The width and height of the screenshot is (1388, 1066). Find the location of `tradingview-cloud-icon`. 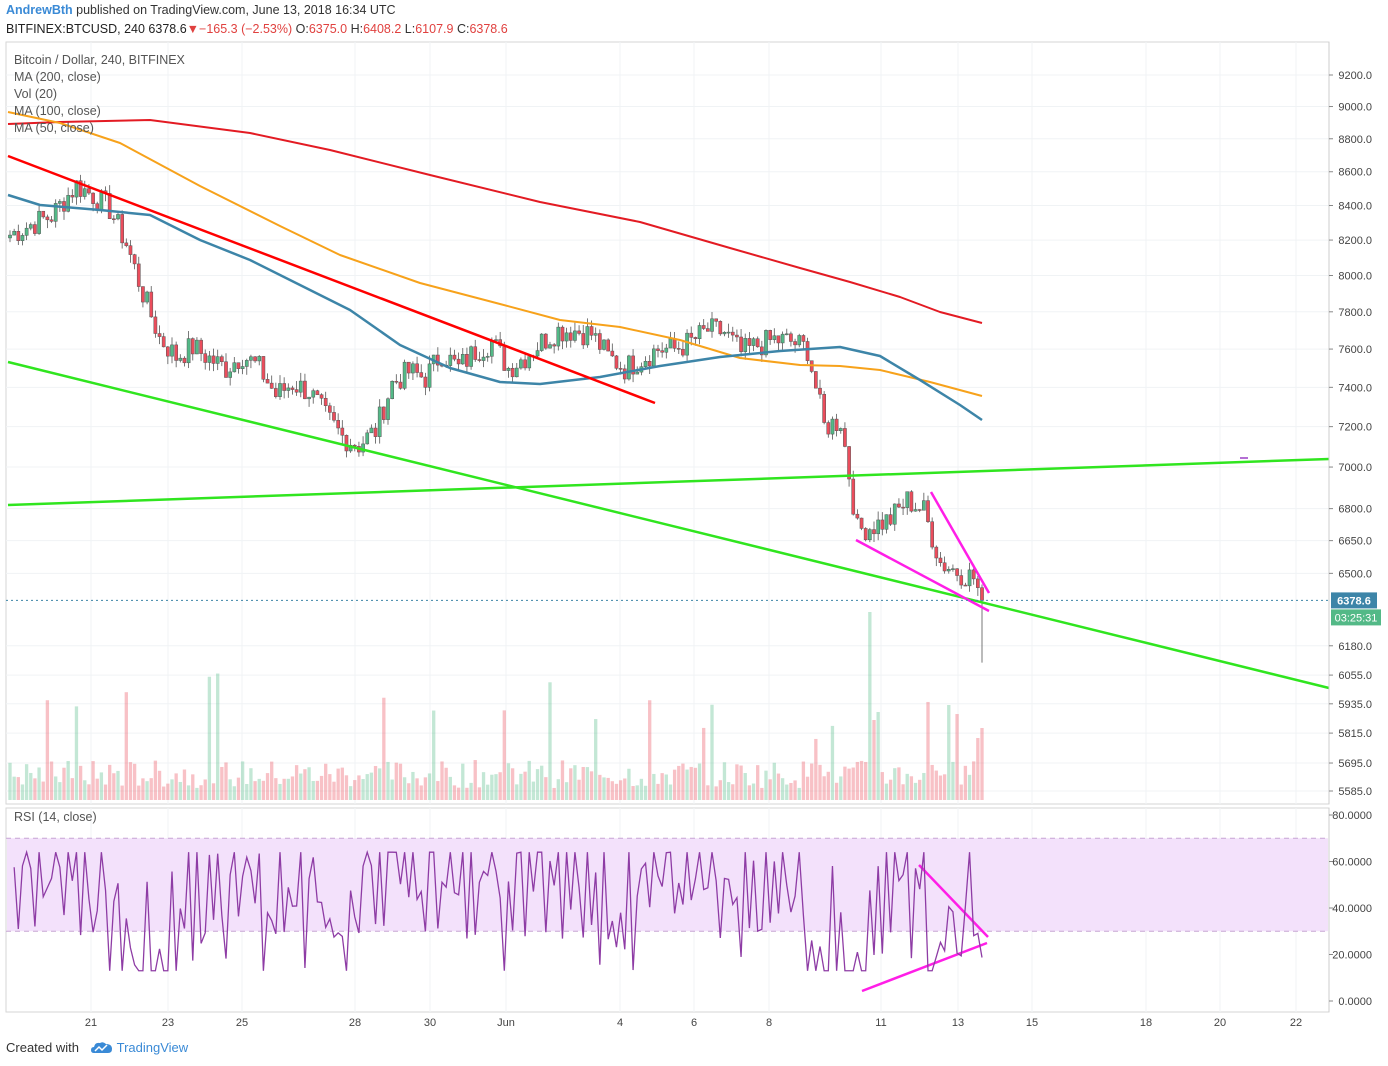

tradingview-cloud-icon is located at coordinates (101, 1049).